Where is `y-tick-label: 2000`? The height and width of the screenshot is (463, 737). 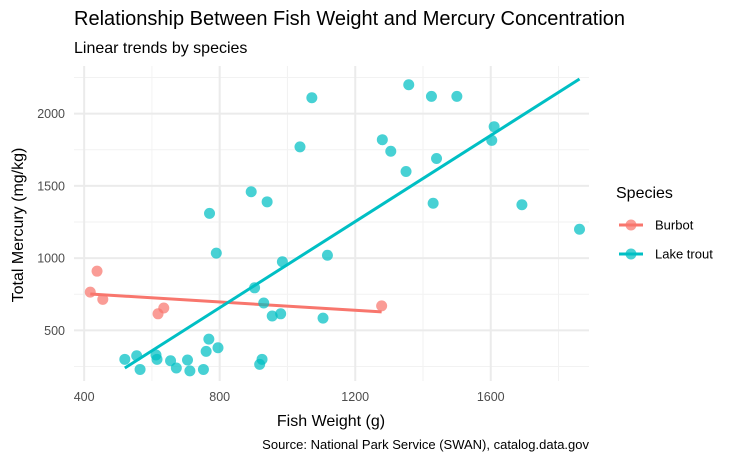
y-tick-label: 2000 is located at coordinates (51, 114).